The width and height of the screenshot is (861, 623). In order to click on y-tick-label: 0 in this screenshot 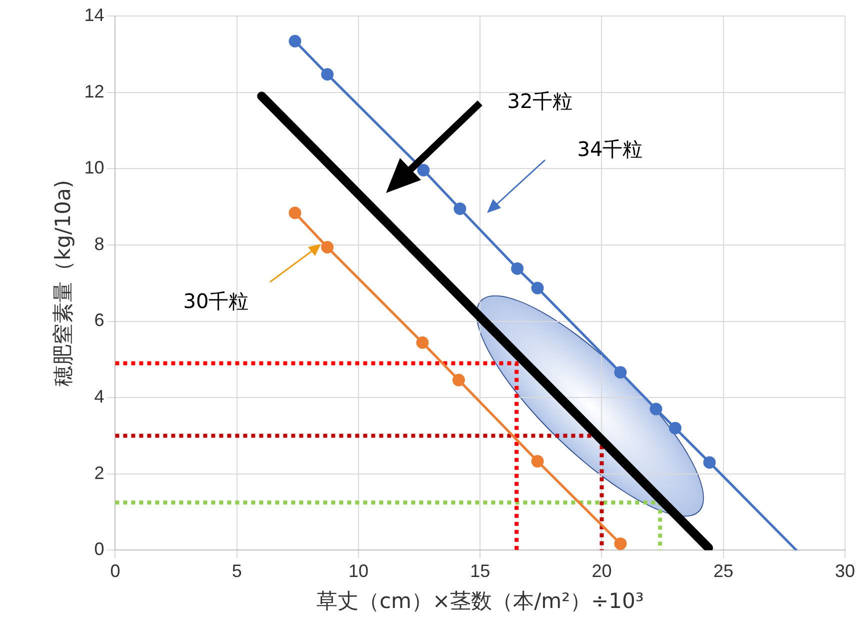, I will do `click(99, 549)`.